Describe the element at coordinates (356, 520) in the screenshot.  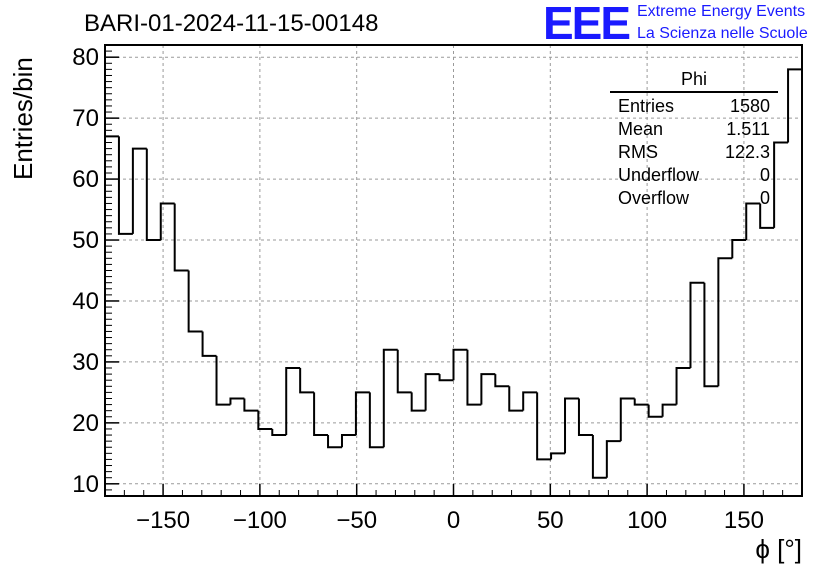
I see `x-tick-label: −50` at that location.